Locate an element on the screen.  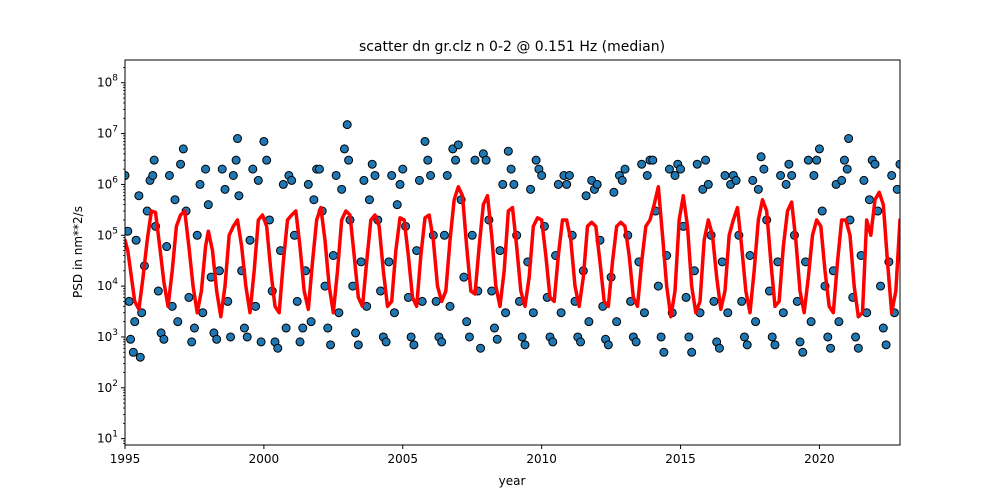
y-axis: 10¹ 10² 10³ 10⁴ 10⁵ 10⁶ 10⁷ 10⁸ is located at coordinates (111, 256).